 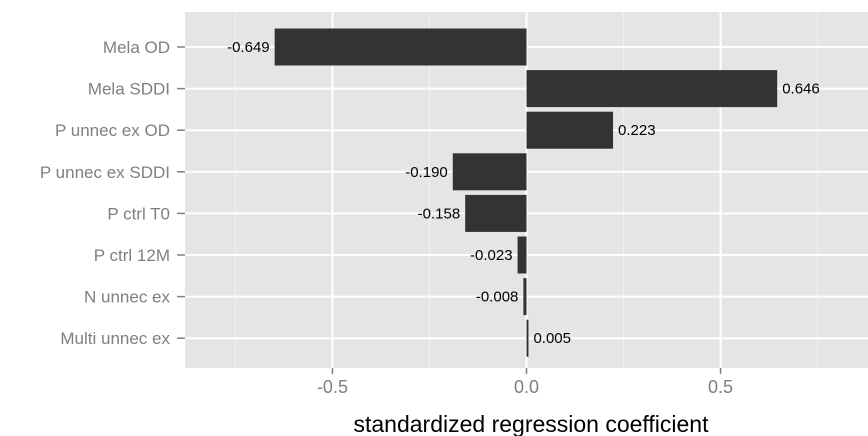 What do you see at coordinates (132, 255) in the screenshot?
I see `category-label: P ctrl 12M` at bounding box center [132, 255].